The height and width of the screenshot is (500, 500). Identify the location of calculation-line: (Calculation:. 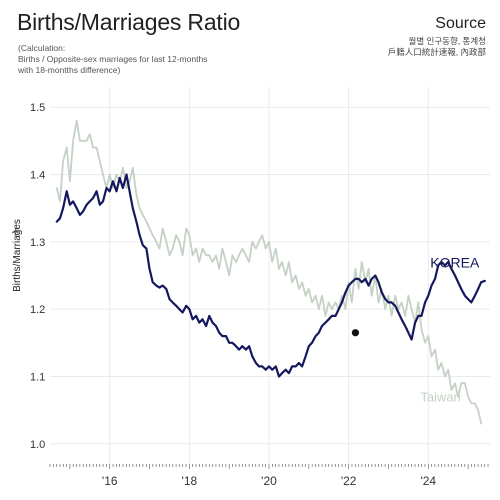
(42, 48).